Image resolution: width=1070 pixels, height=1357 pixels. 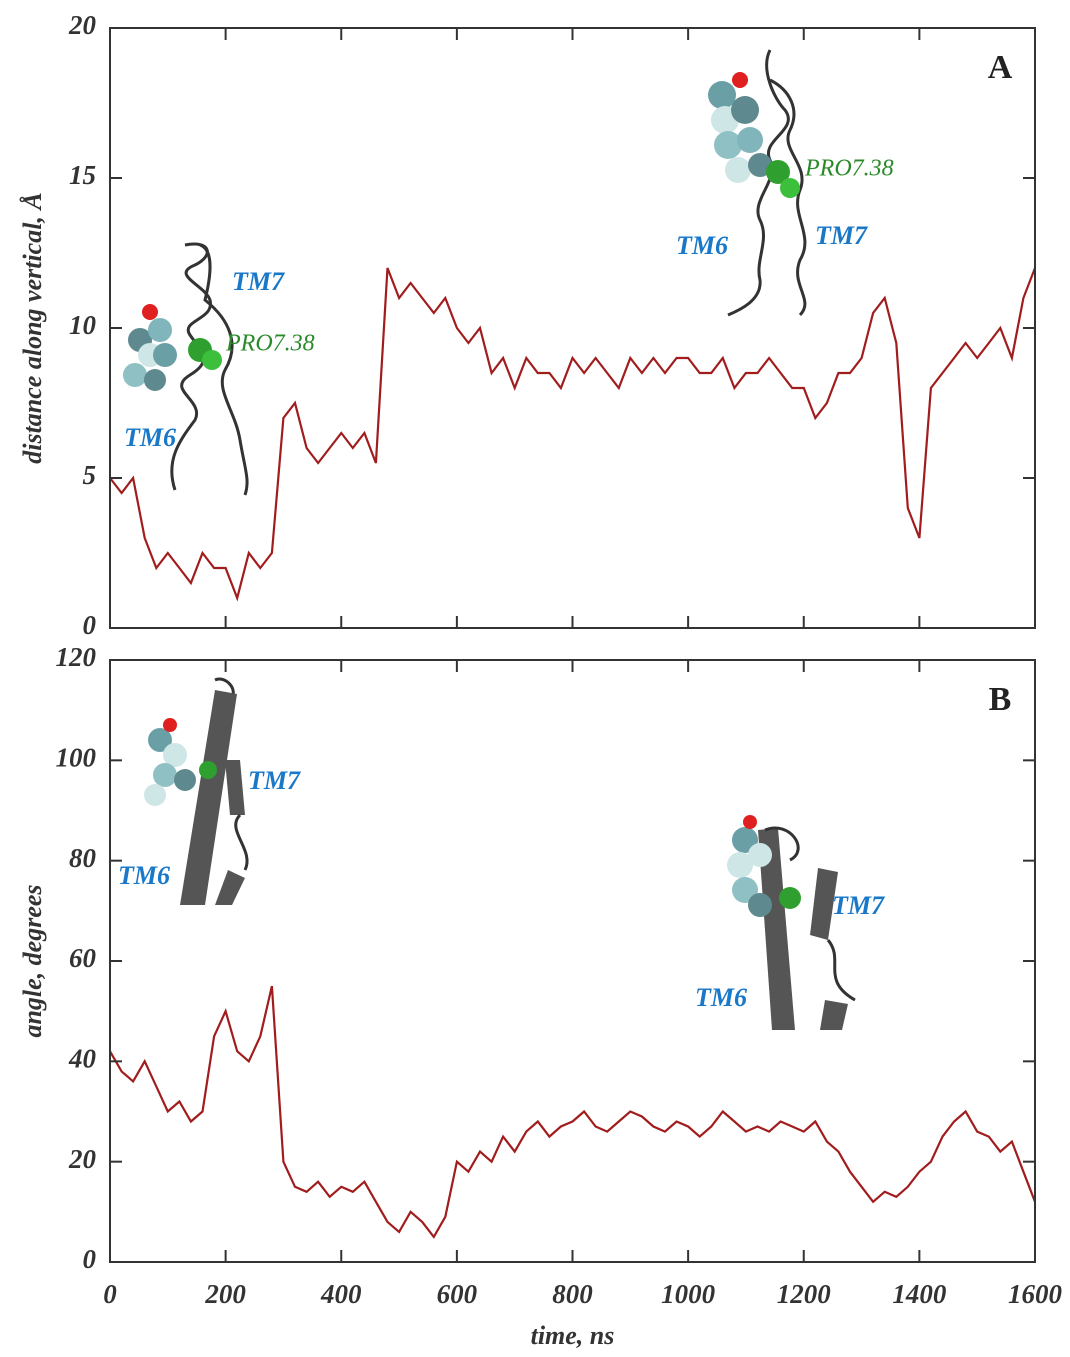 I want to click on x-tick-label: 0, so click(x=110, y=1294).